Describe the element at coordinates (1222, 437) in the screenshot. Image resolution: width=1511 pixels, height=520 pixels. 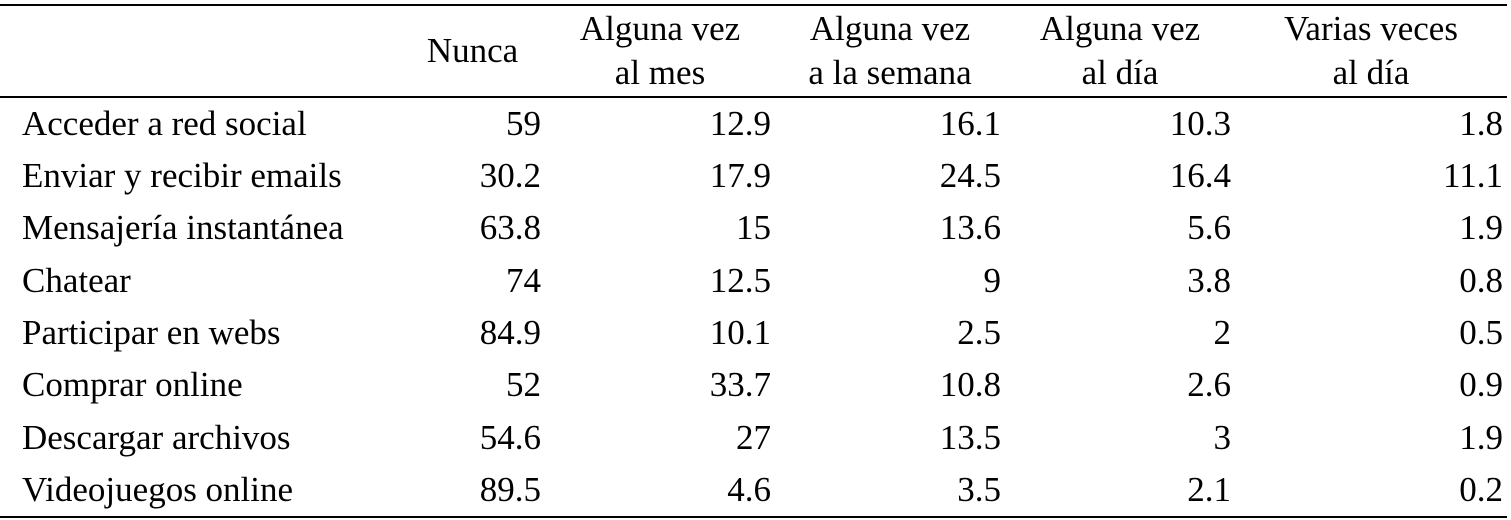
I see `value-cell: 3` at that location.